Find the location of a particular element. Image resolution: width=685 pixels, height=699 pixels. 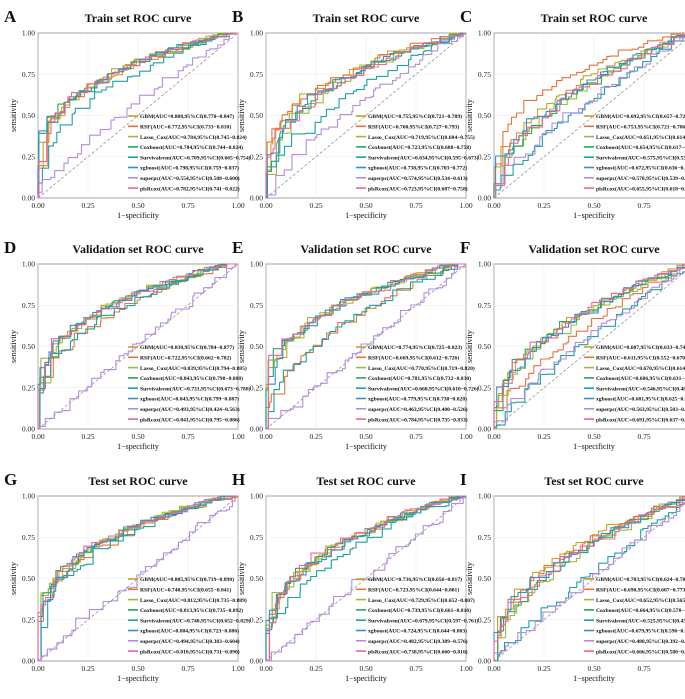

legend-label: xgboost(AUC=0.798,95%CI(0.759−0.837) is located at coordinates (189, 168).